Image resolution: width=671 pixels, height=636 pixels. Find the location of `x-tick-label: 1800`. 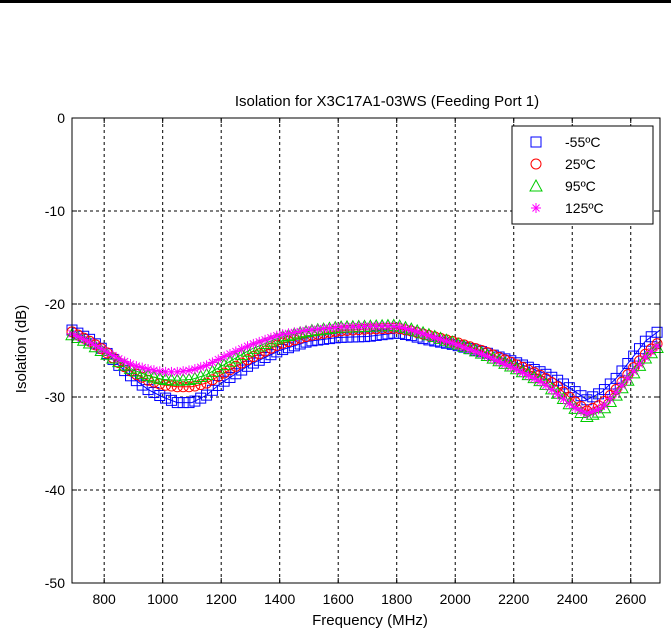

x-tick-label: 1800 is located at coordinates (396, 599).